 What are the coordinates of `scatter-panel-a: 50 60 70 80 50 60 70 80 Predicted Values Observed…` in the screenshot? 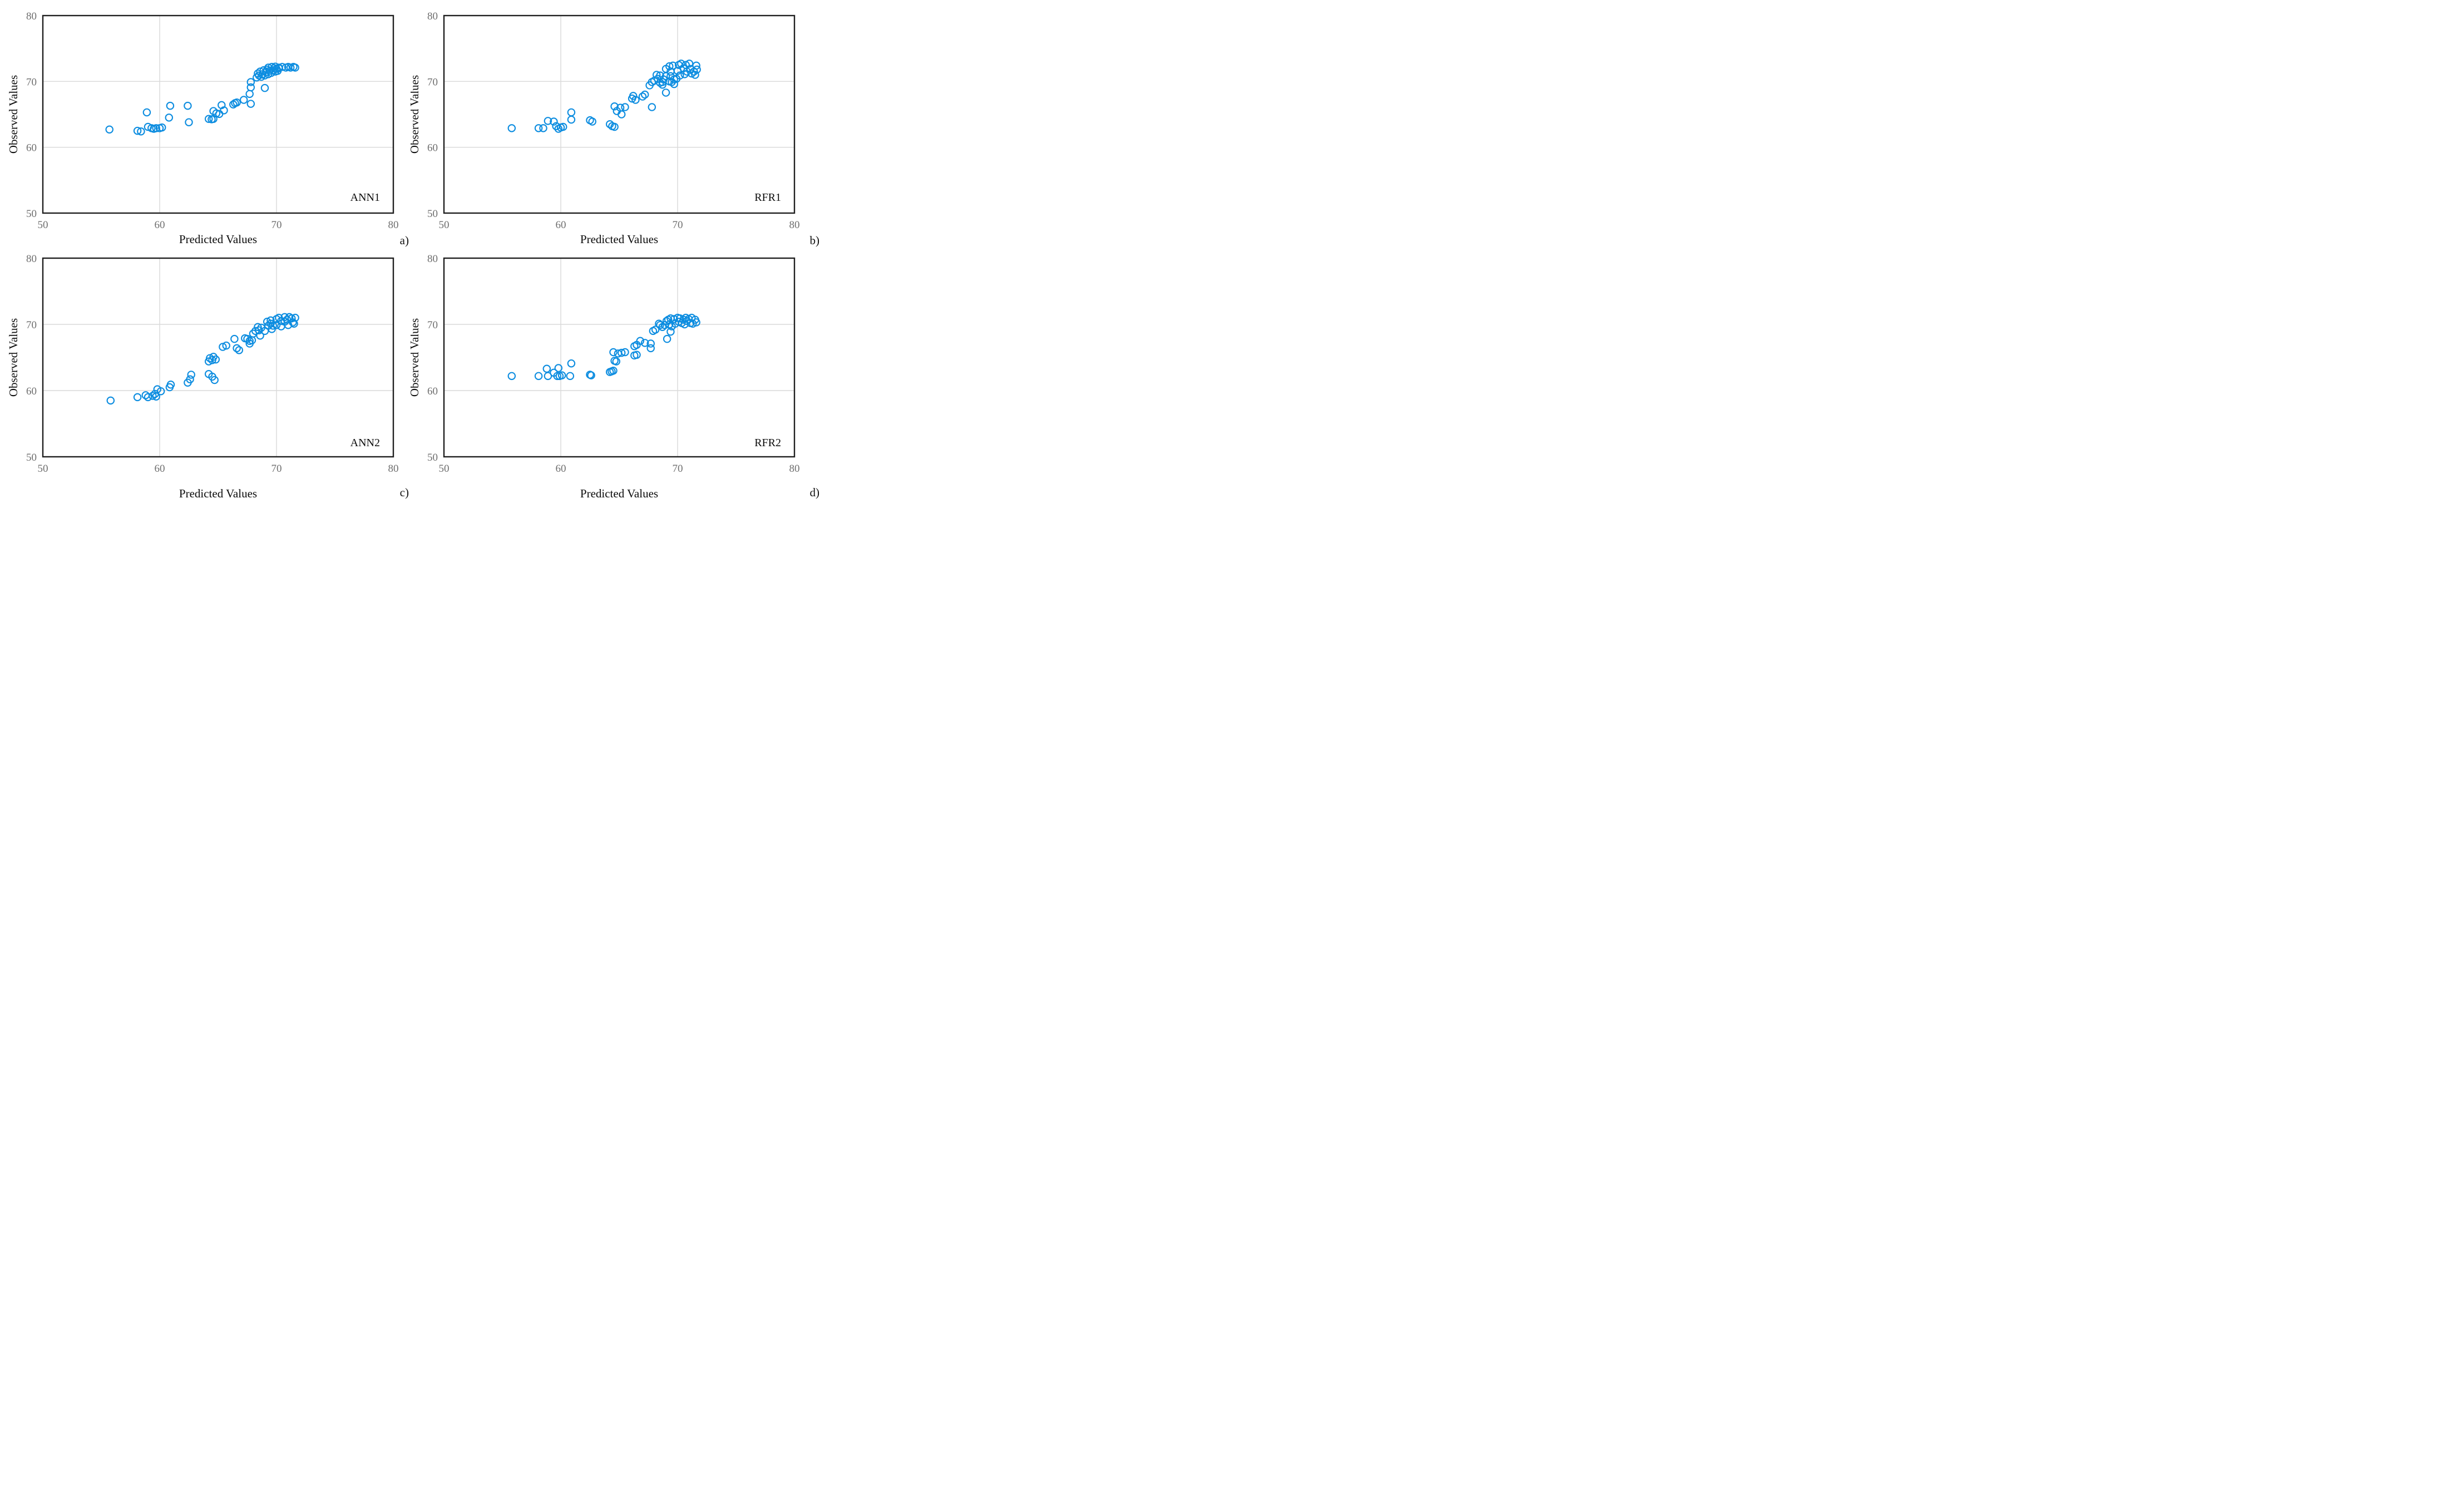 It's located at (205, 126).